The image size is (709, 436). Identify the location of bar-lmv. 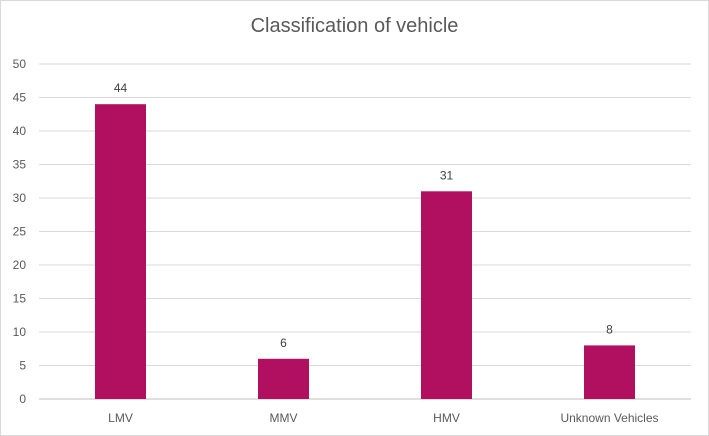
(120, 251).